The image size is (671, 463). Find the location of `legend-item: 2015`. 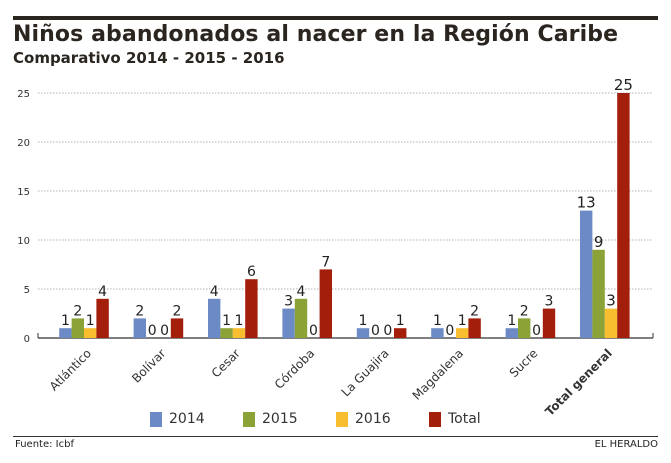

legend-item: 2015 is located at coordinates (289, 419).